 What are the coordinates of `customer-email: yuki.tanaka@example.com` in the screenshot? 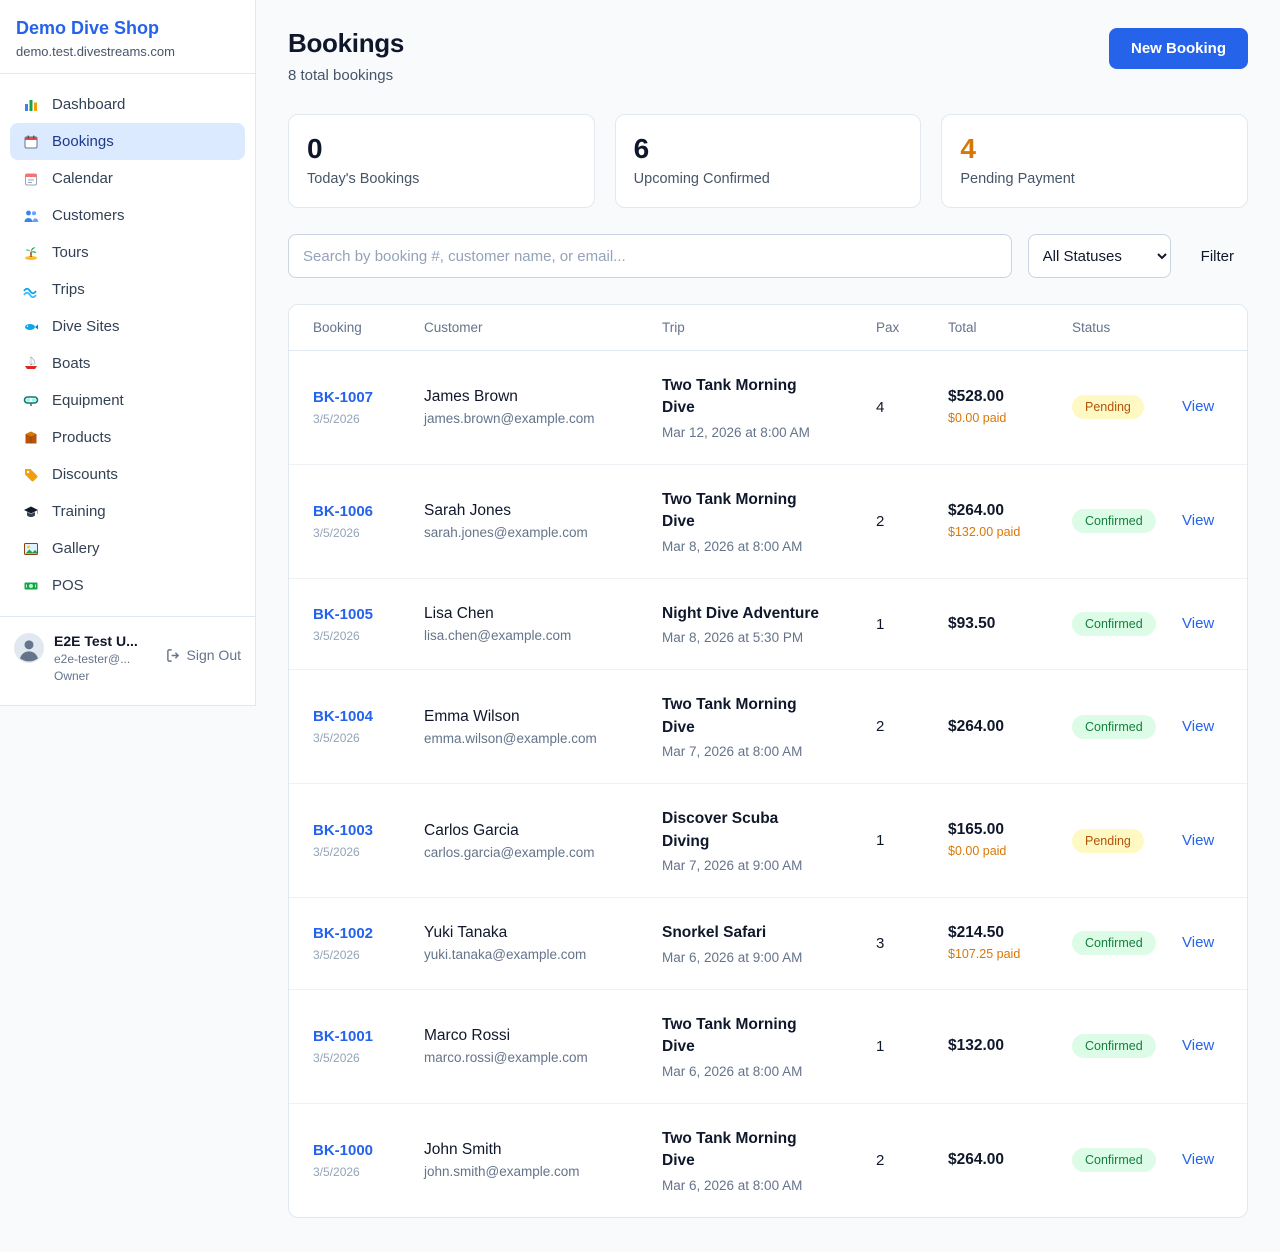 It's located at (505, 955).